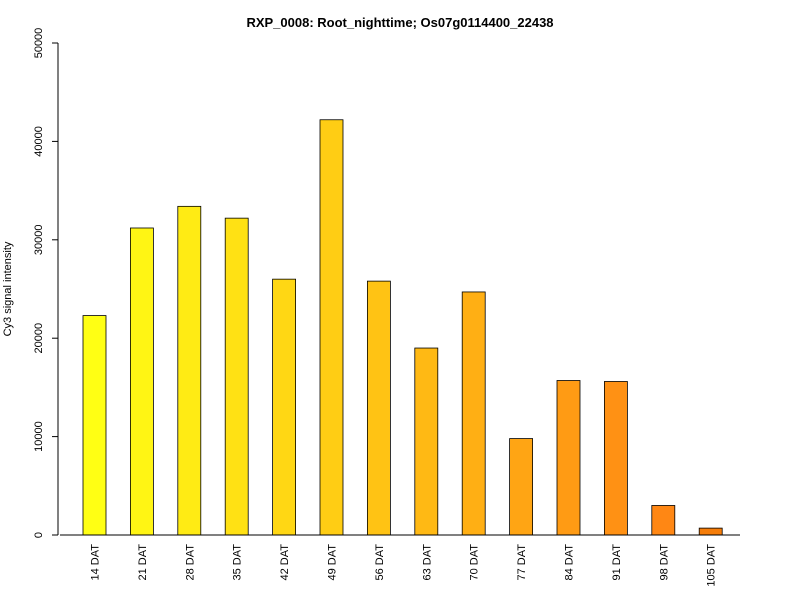 Image resolution: width=800 pixels, height=600 pixels. Describe the element at coordinates (333, 562) in the screenshot. I see `x-tick-label: 49 DAT` at that location.